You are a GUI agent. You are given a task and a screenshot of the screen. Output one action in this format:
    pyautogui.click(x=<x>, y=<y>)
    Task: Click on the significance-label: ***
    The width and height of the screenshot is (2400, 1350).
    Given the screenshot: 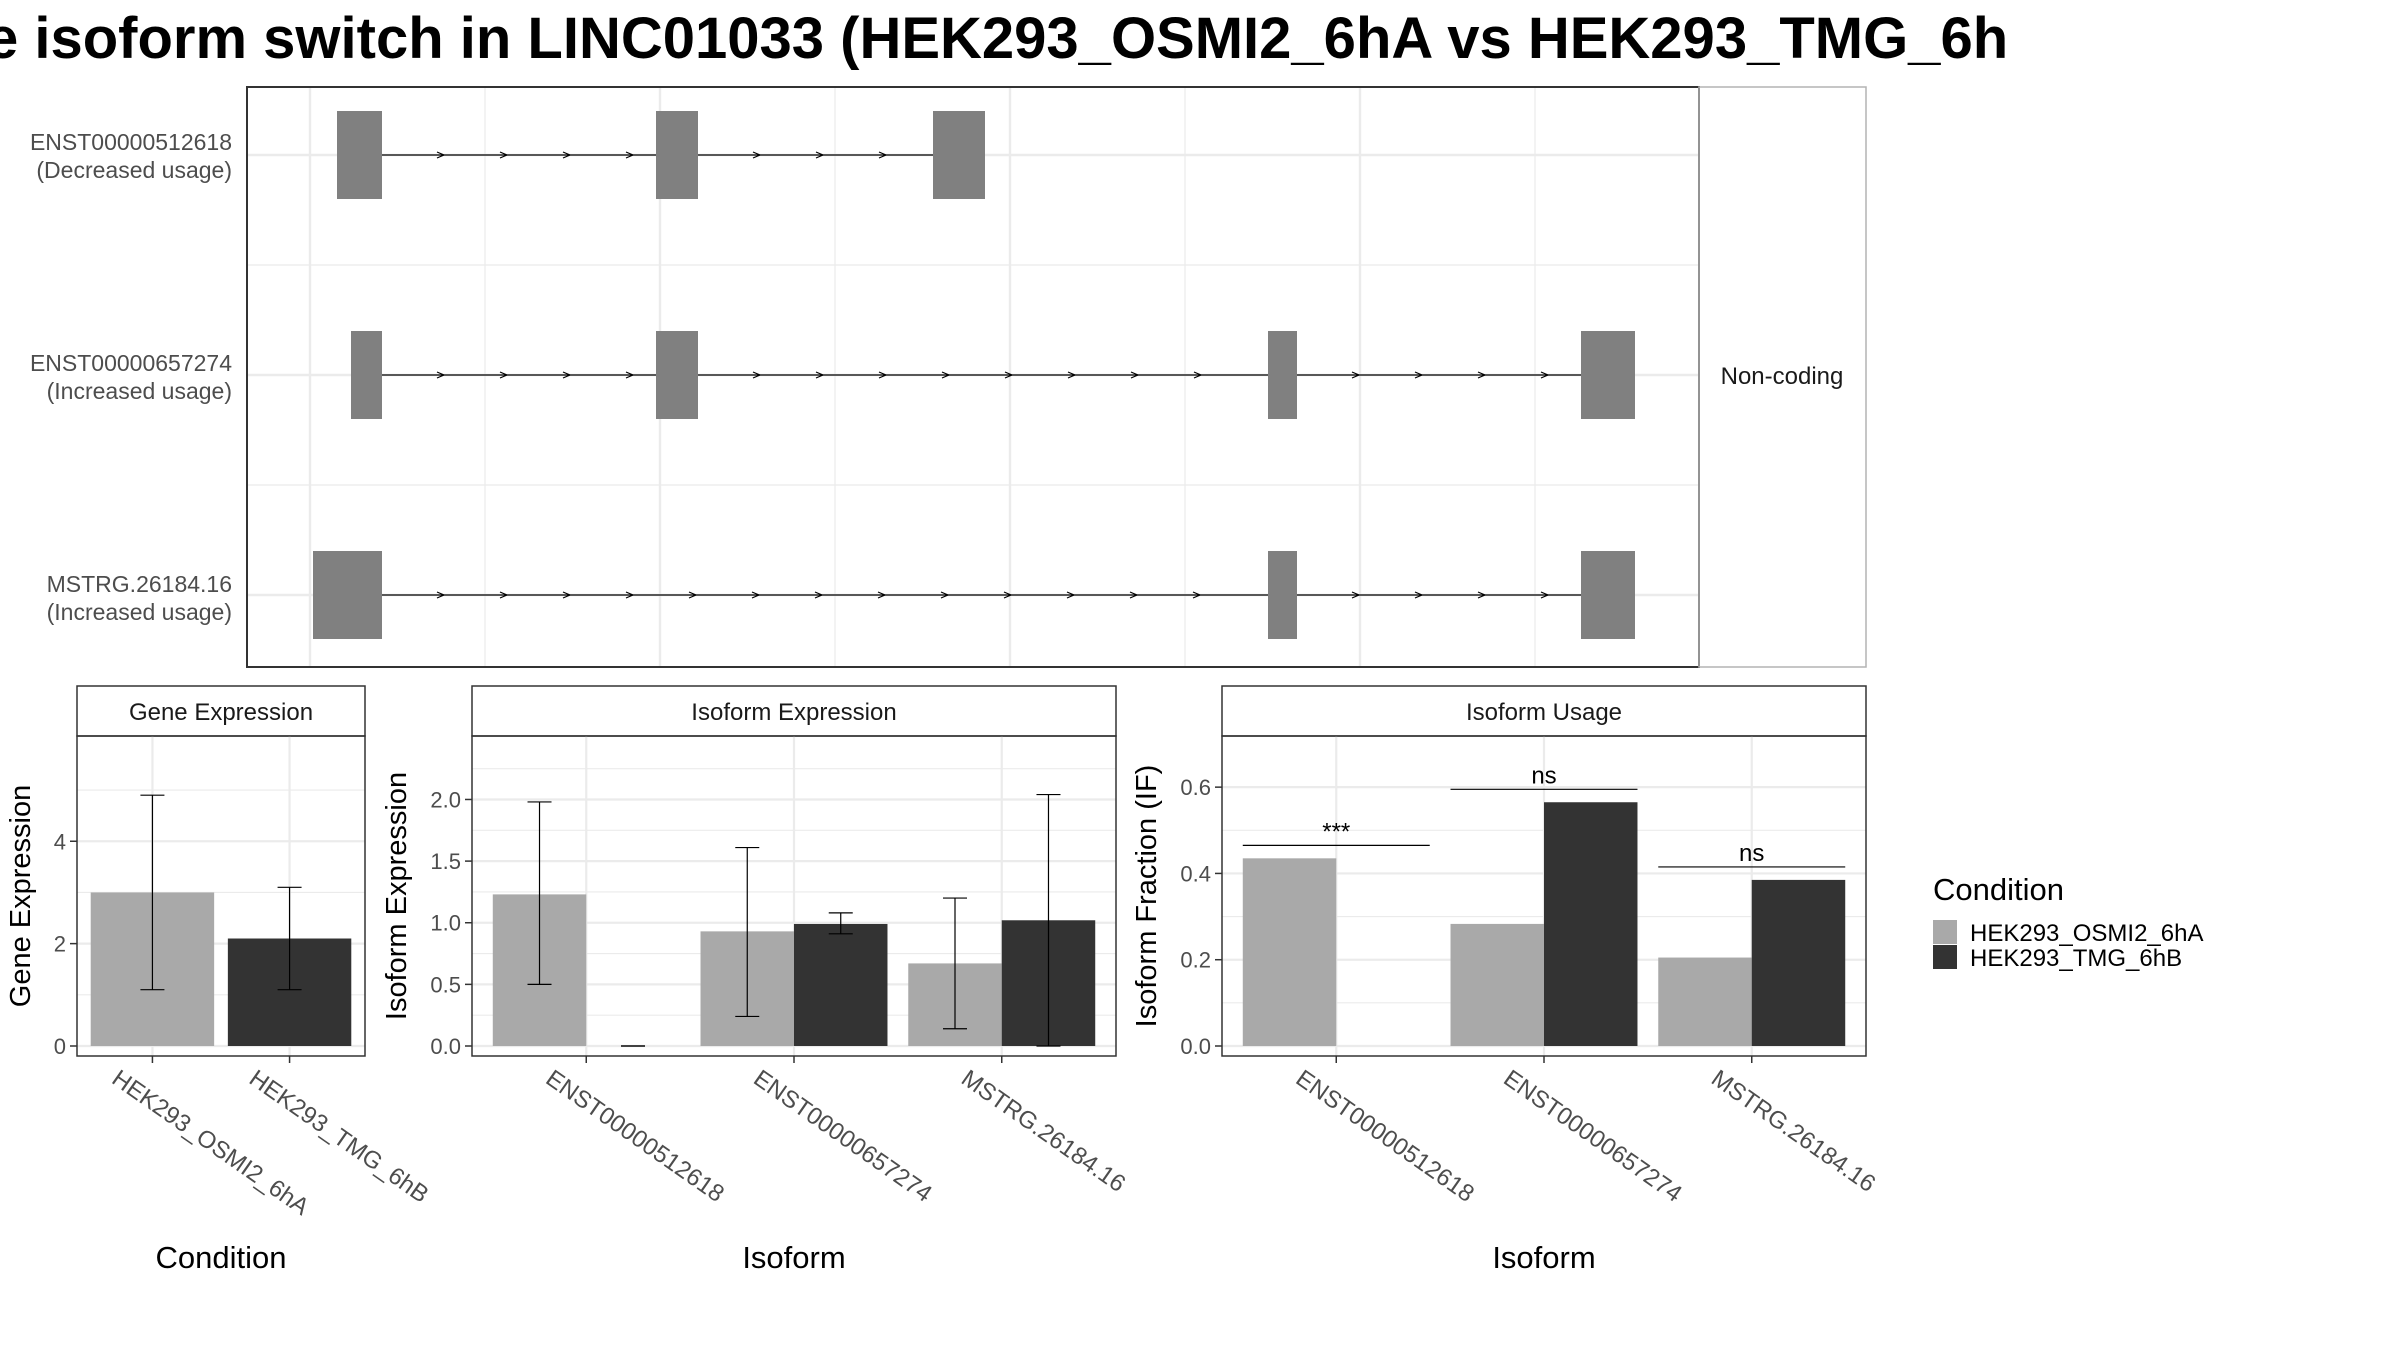 What is the action you would take?
    pyautogui.click(x=1336, y=831)
    